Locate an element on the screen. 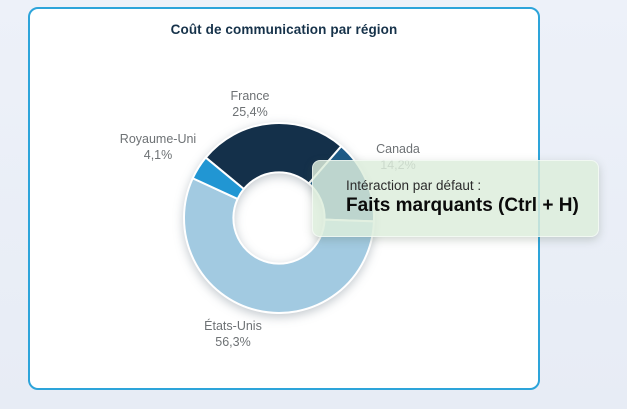  slice-label-percent: 25,4% is located at coordinates (250, 112).